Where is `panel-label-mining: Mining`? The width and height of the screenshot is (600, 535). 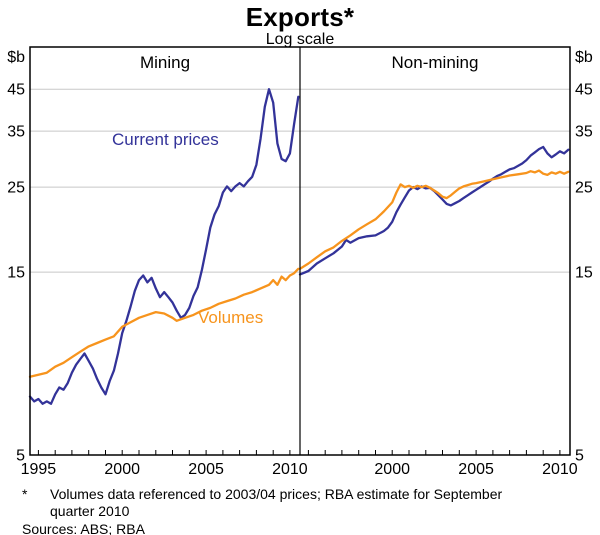 panel-label-mining: Mining is located at coordinates (165, 62).